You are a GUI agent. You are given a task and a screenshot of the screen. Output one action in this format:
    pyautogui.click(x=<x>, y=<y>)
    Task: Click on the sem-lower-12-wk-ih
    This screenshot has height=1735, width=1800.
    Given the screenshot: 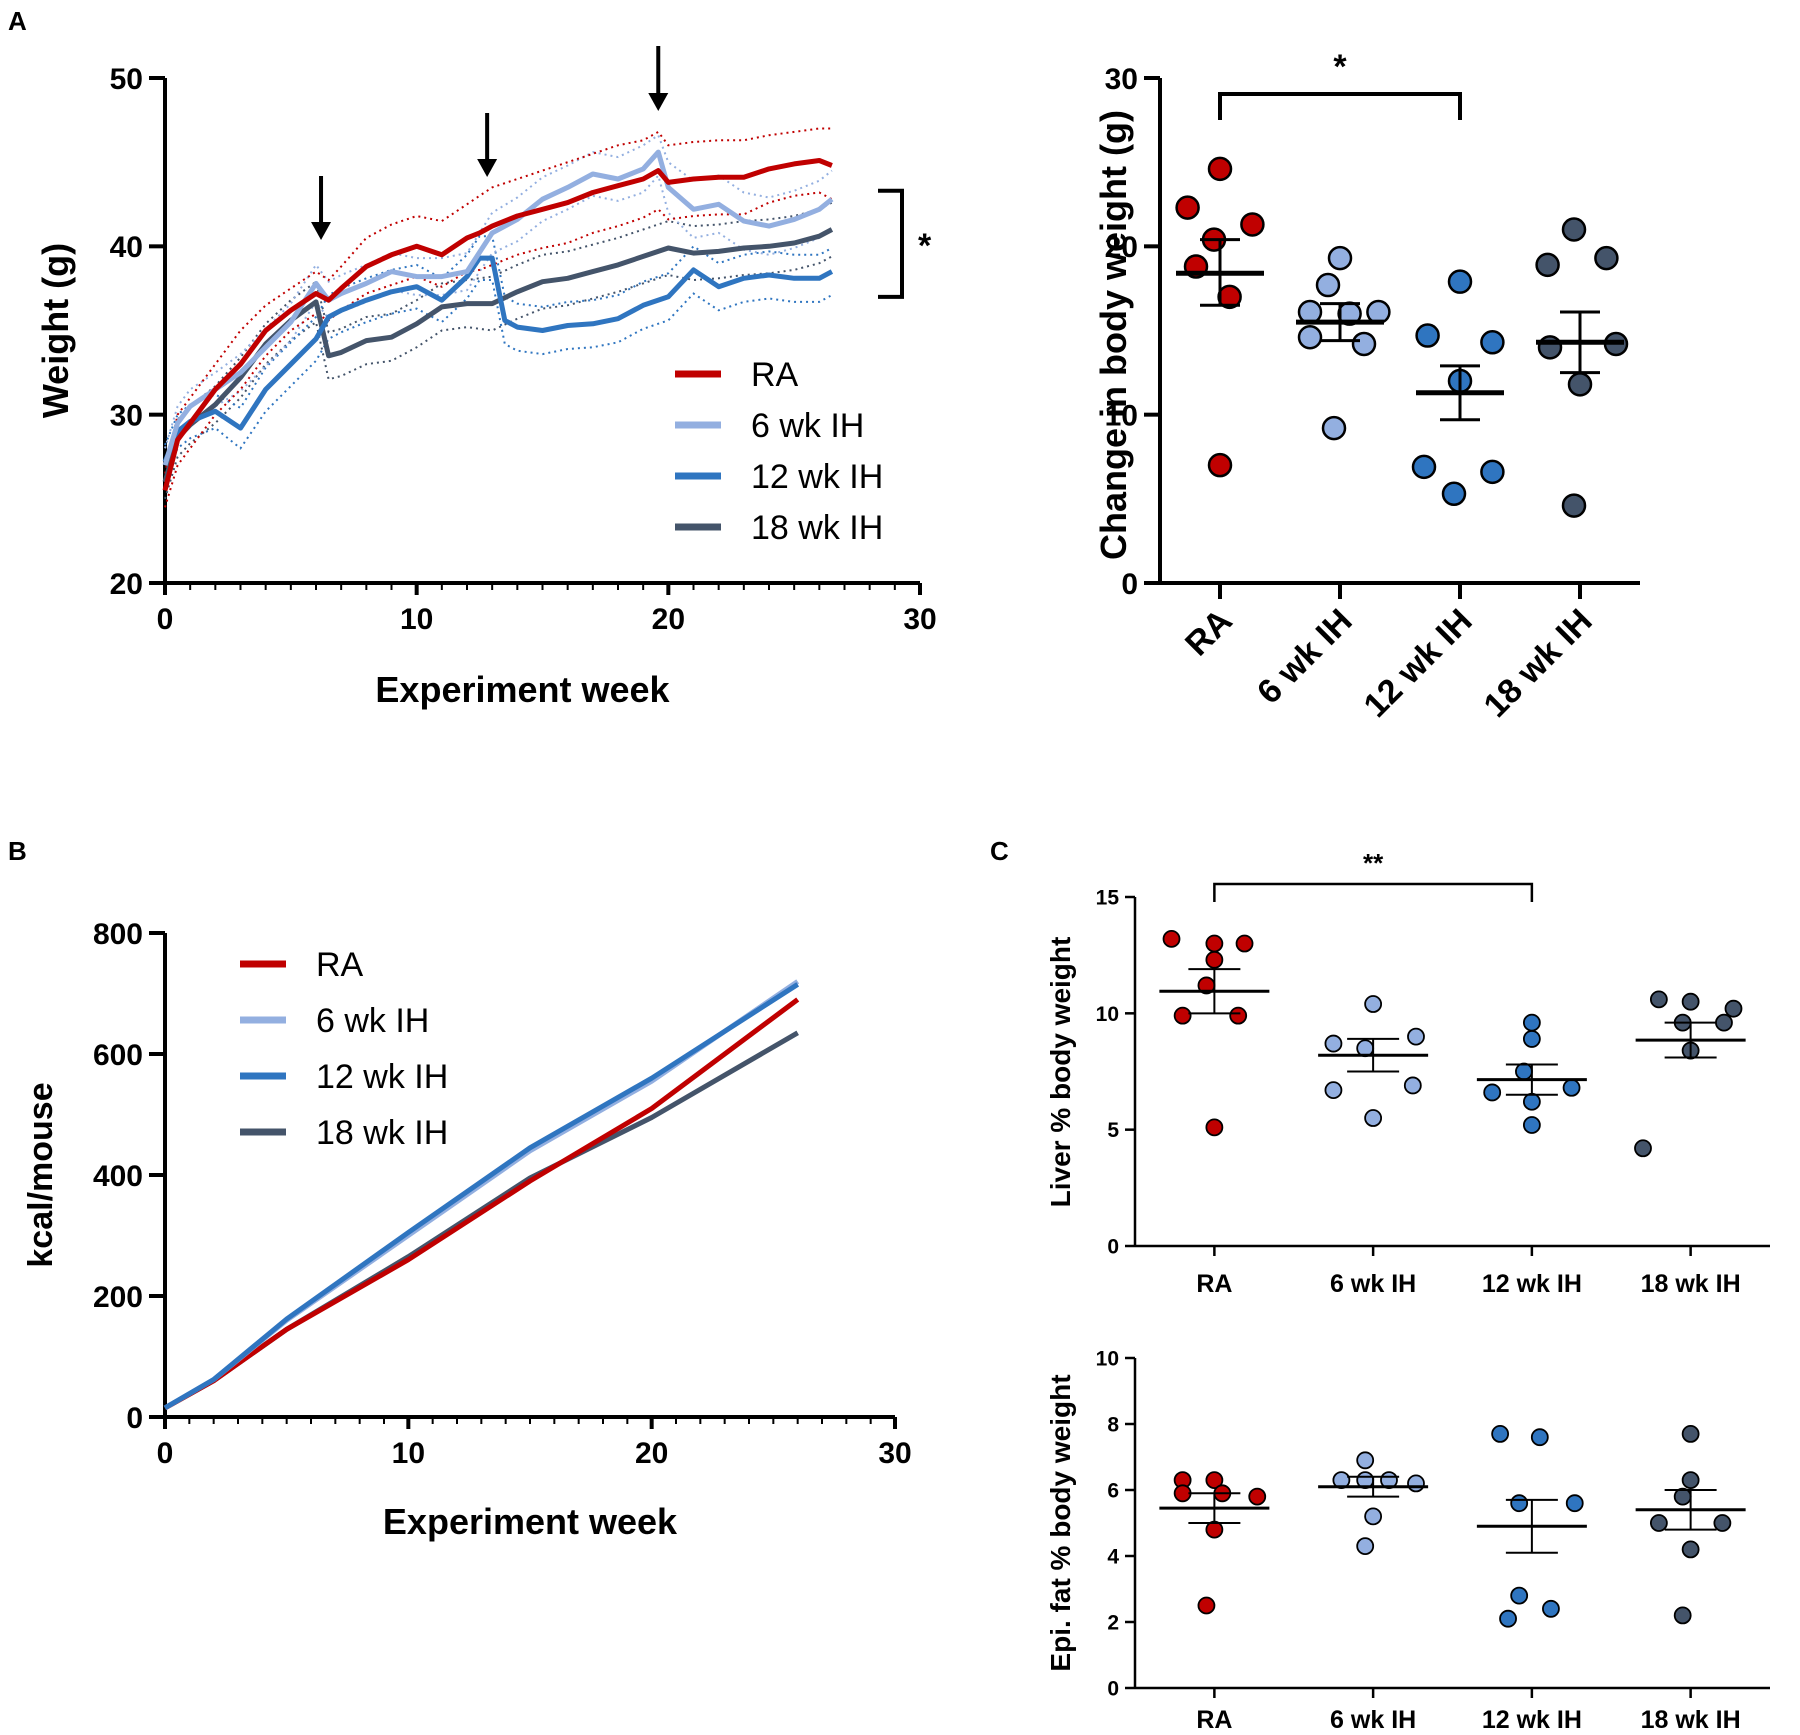 What is the action you would take?
    pyautogui.click(x=498, y=379)
    